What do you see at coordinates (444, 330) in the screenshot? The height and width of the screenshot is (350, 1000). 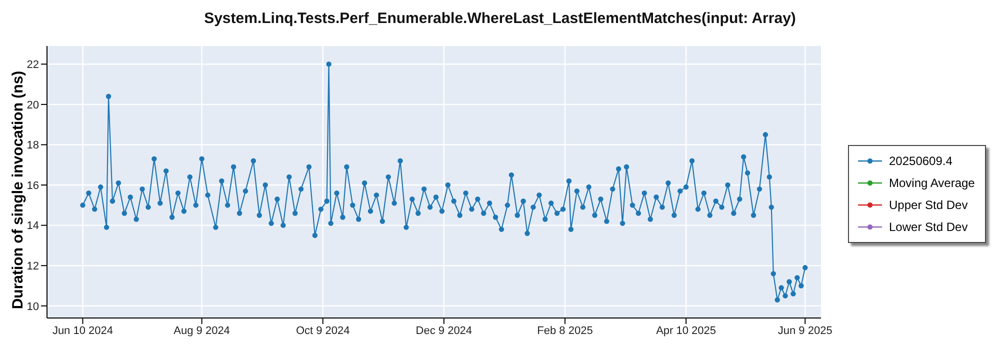 I see `x-tick-label: Dec 9 2024` at bounding box center [444, 330].